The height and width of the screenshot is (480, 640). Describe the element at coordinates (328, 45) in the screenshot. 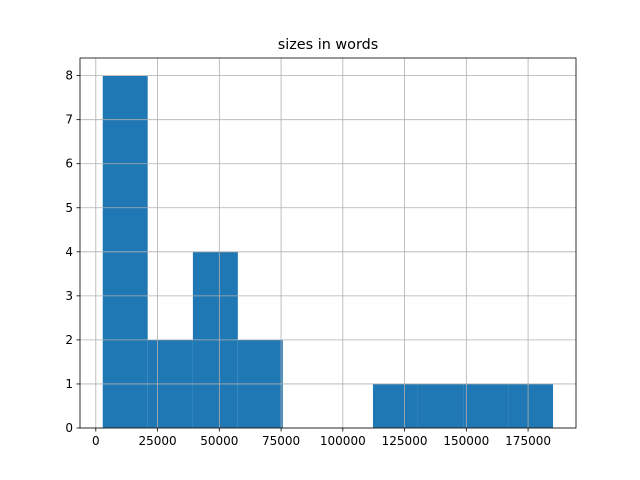

I see `chart-title: sizes in words` at that location.